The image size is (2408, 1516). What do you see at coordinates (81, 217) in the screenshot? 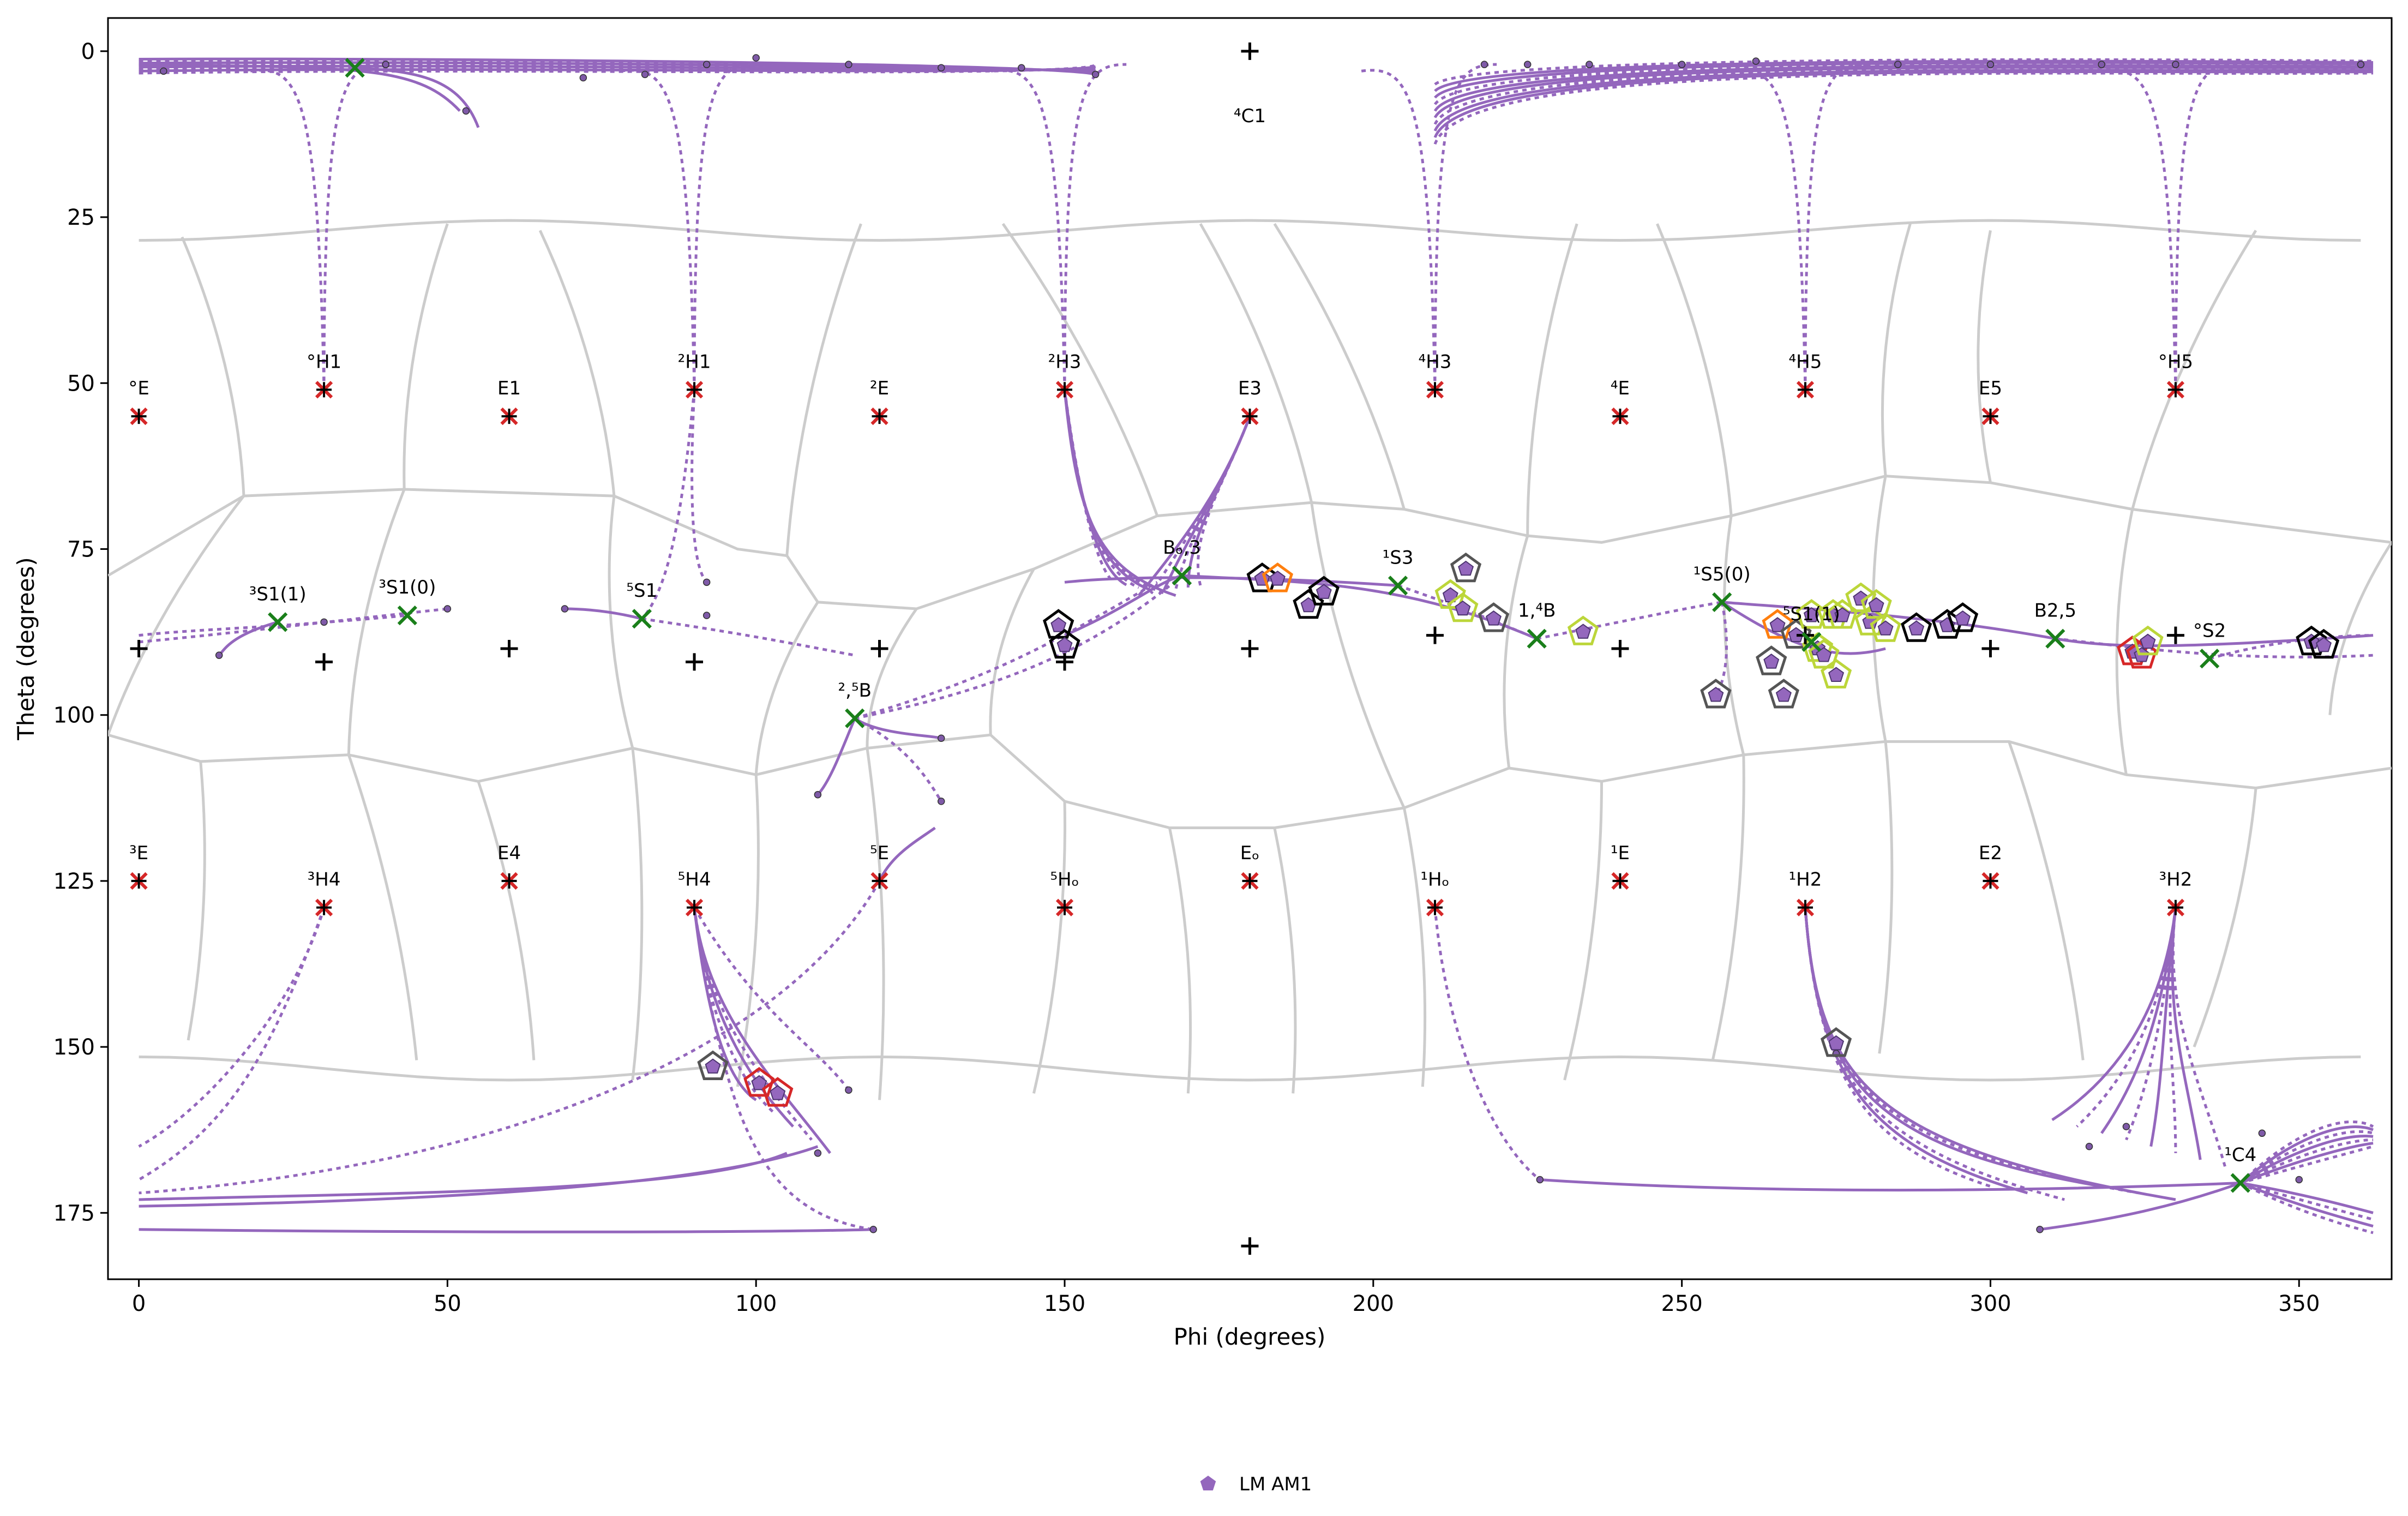
I see `y-tick-label: 25` at bounding box center [81, 217].